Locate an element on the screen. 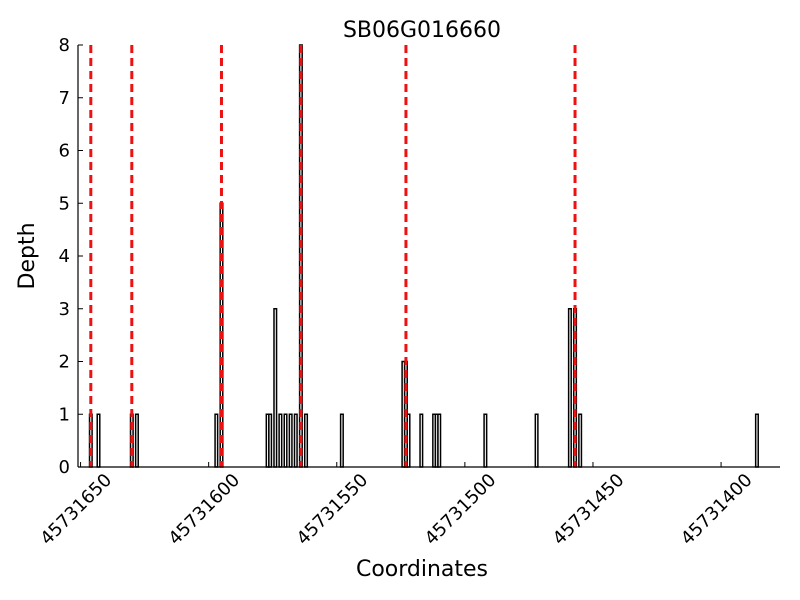 The height and width of the screenshot is (600, 800). x-tick-label: 45731600 is located at coordinates (205, 510).